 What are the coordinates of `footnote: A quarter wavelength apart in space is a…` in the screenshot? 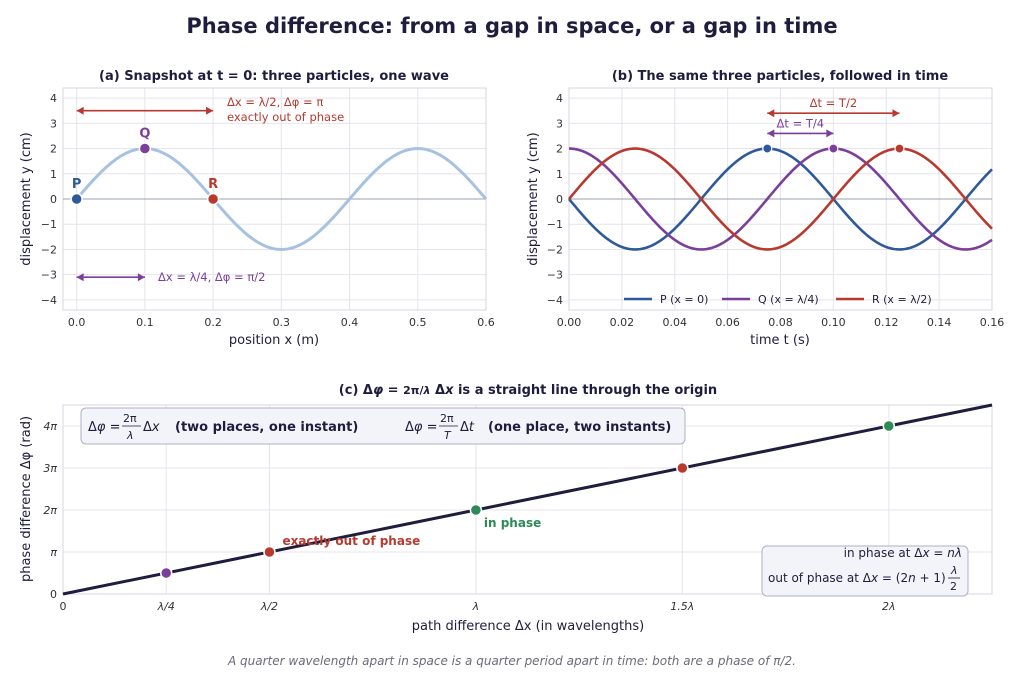 It's located at (512, 661).